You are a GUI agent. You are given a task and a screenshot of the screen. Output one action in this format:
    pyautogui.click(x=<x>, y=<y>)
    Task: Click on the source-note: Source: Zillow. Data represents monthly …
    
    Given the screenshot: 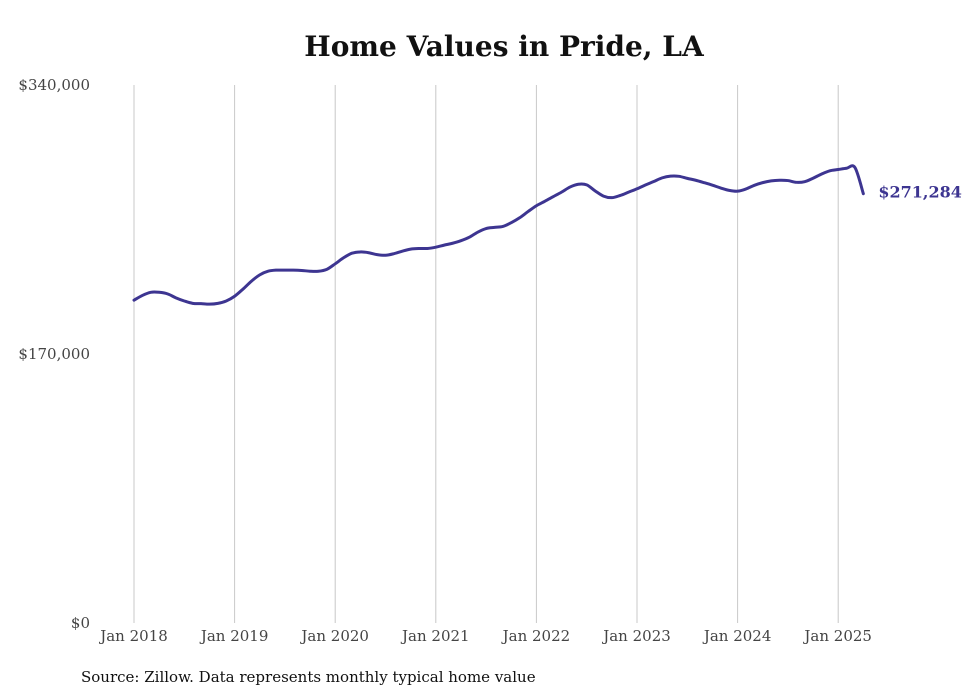 What is the action you would take?
    pyautogui.click(x=308, y=677)
    